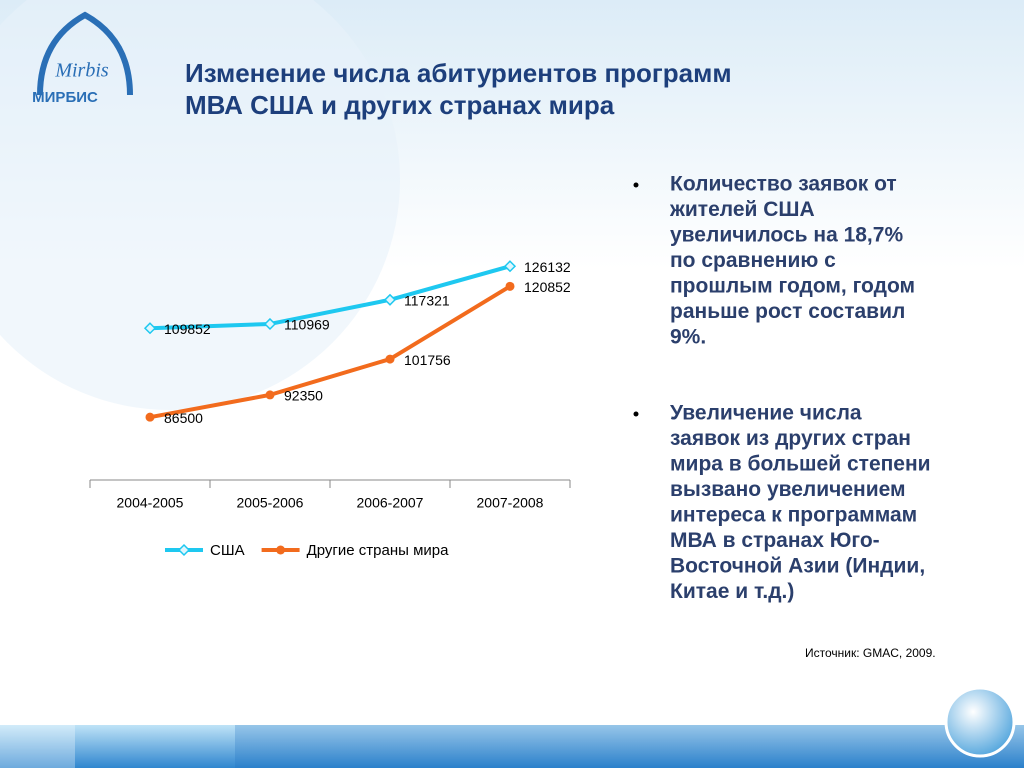  Describe the element at coordinates (980, 722) in the screenshot. I see `globe-icon` at that location.